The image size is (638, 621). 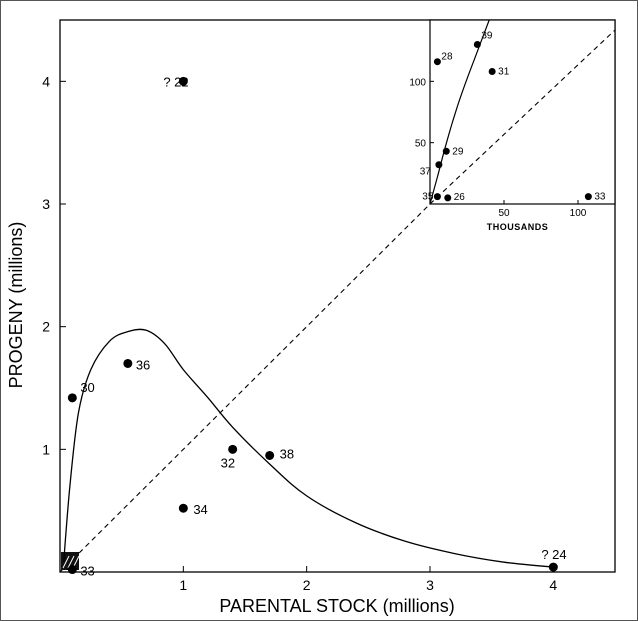 What do you see at coordinates (458, 151) in the screenshot?
I see `inset-point-label-29: 29` at bounding box center [458, 151].